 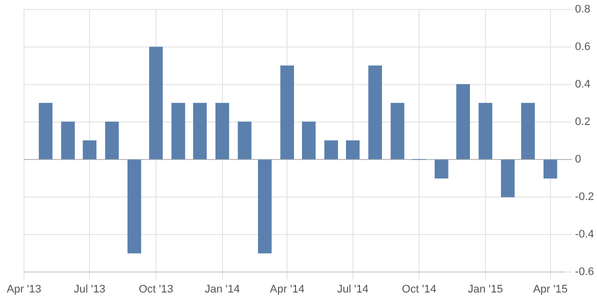 What do you see at coordinates (90, 289) in the screenshot?
I see `x-tick-label: Jul '13` at bounding box center [90, 289].